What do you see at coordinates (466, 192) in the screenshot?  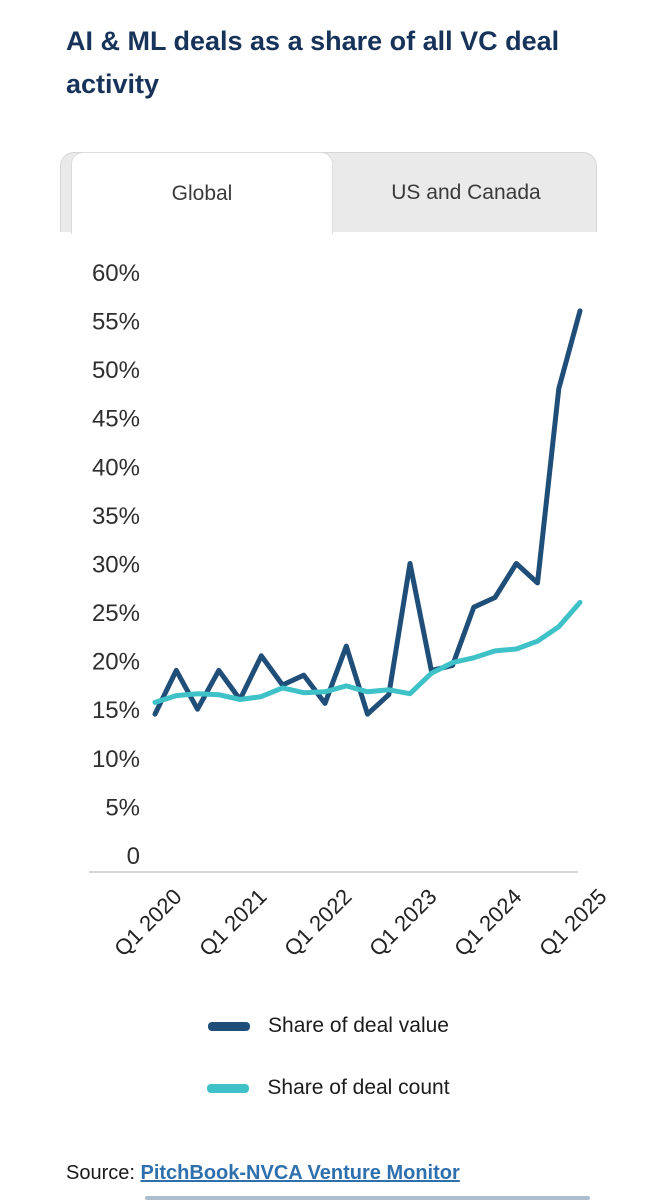 I see `tab-us-and-canada: US and Canada` at bounding box center [466, 192].